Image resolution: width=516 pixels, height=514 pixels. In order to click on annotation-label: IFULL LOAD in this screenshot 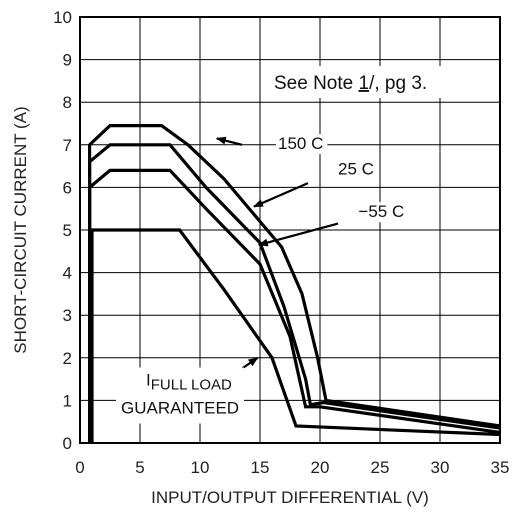, I will do `click(189, 381)`.